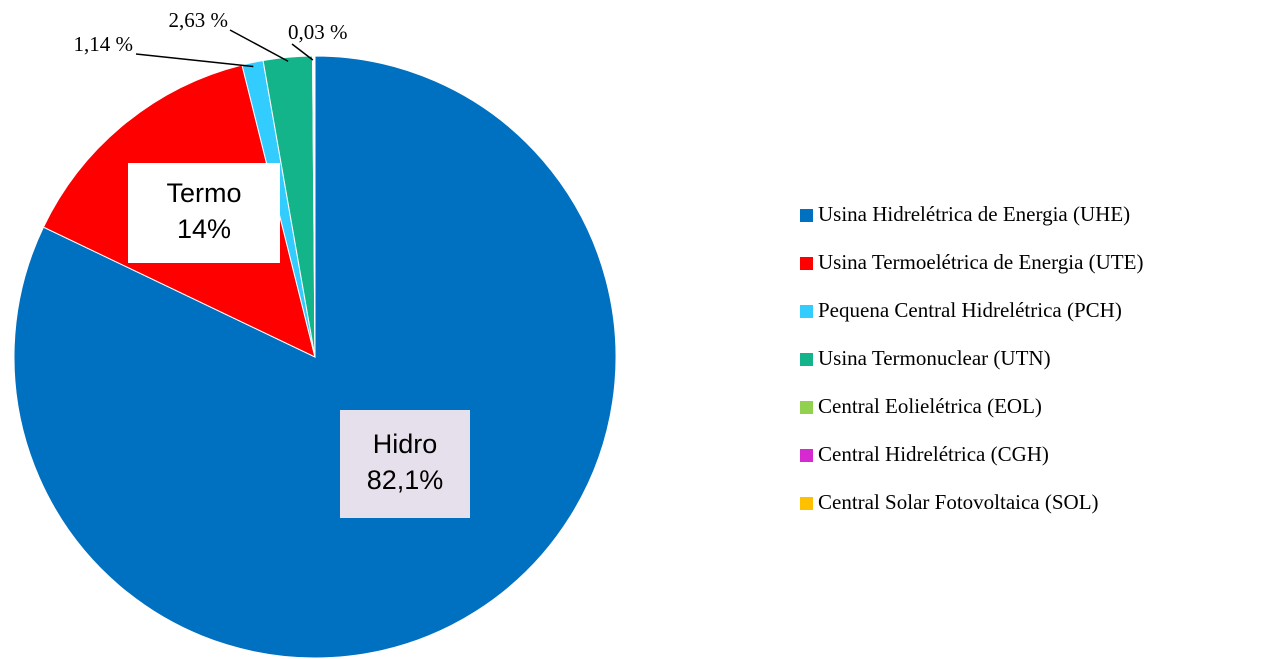 The width and height of the screenshot is (1262, 659). I want to click on legend-label: Usina Termoelétrica de Energia (UTE), so click(980, 262).